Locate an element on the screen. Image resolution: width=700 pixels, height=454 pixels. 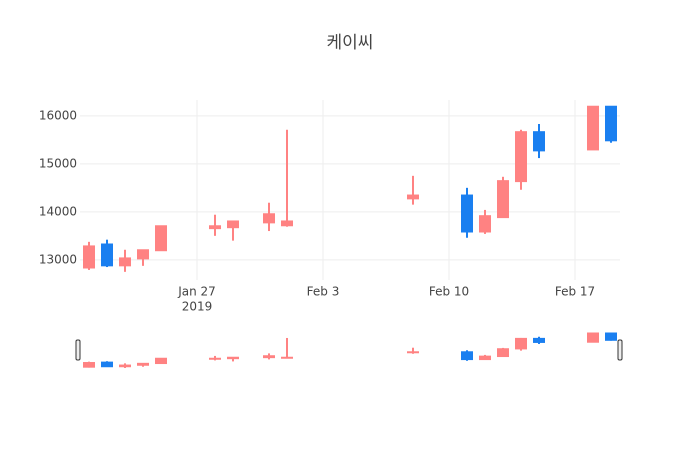
y-tick-label: 14000 is located at coordinates (58, 211).